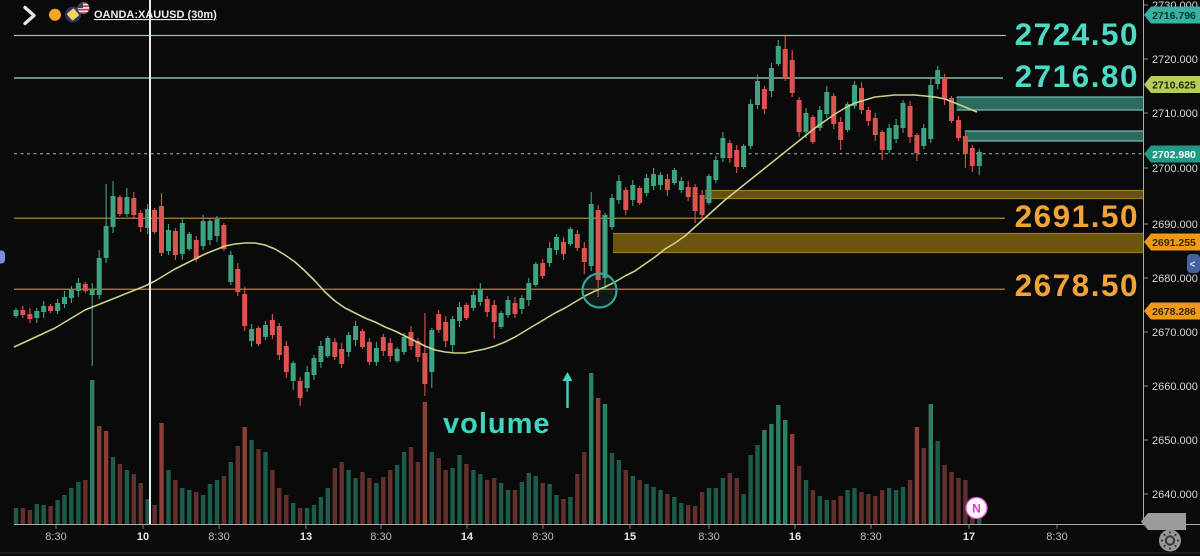  I want to click on svg-text: N, so click(976, 509).